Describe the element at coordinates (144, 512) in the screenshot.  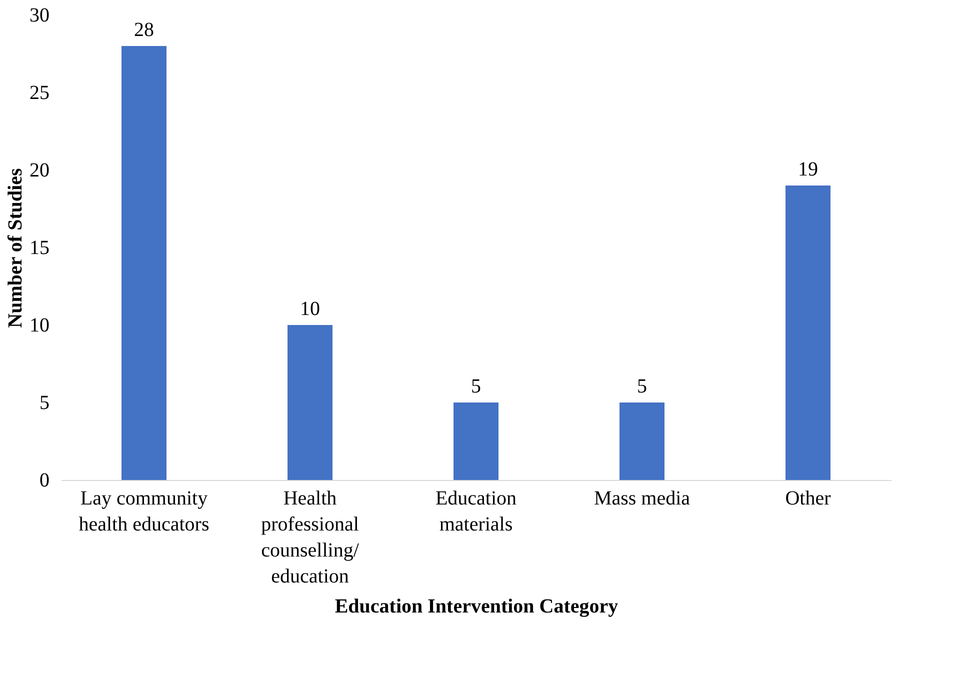
I see `x-tick-label: Lay community health educators` at that location.